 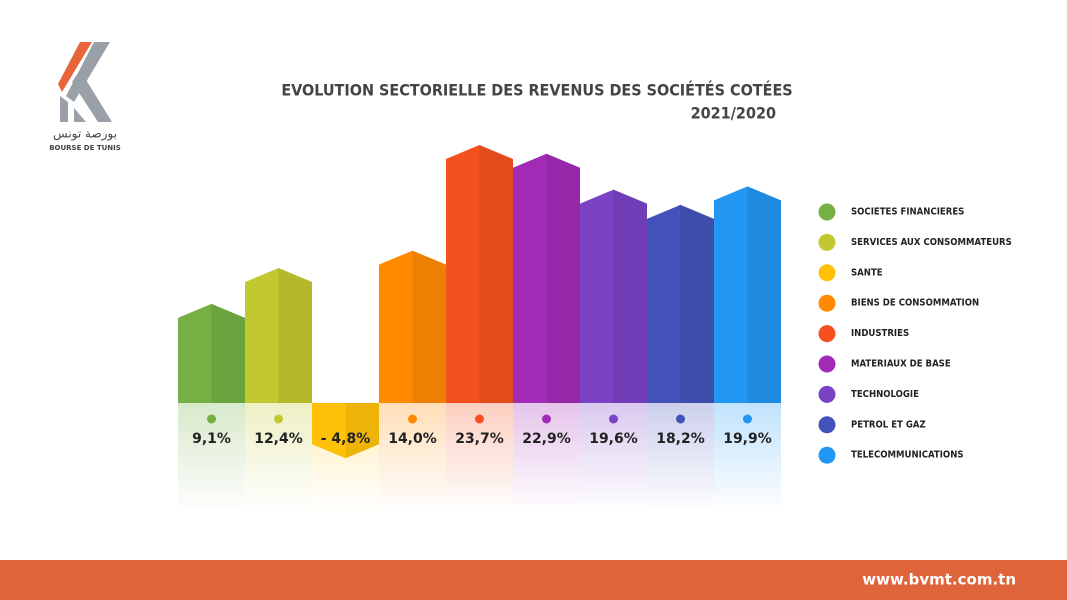 I want to click on logo-text: BOURSE DE TUNIS, so click(x=85, y=148).